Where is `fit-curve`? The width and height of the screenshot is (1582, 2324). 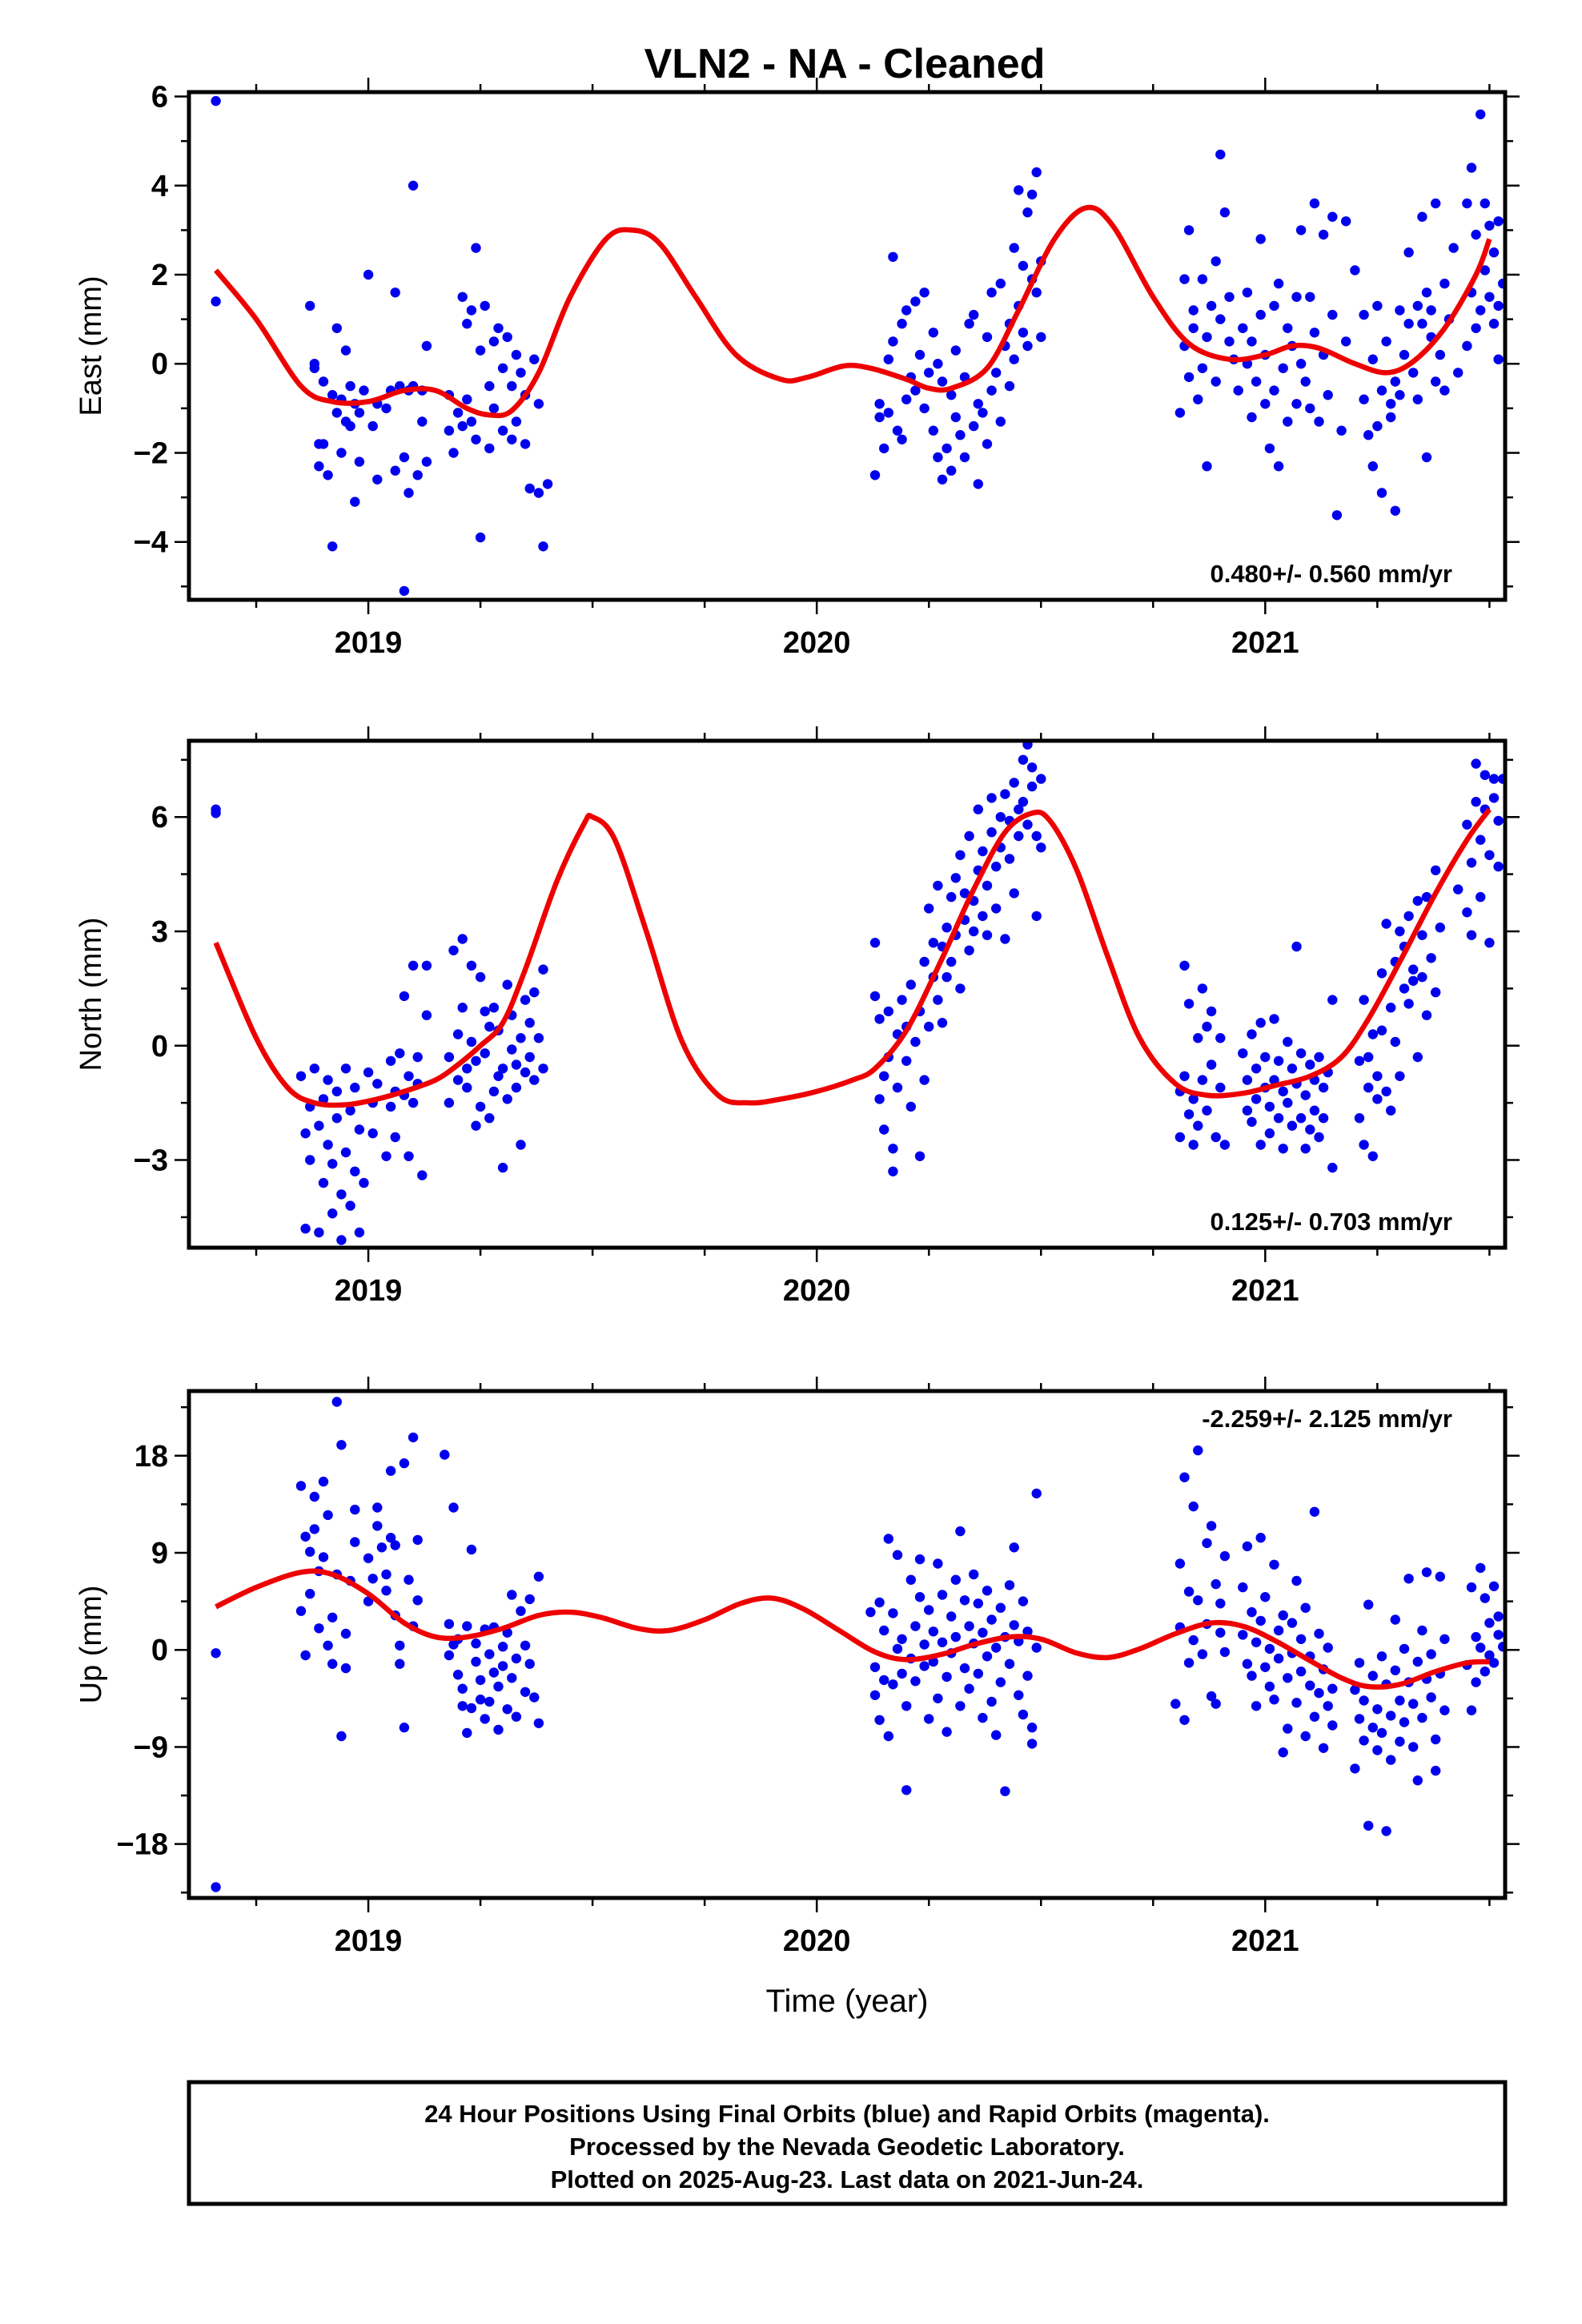
fit-curve is located at coordinates (852, 1629).